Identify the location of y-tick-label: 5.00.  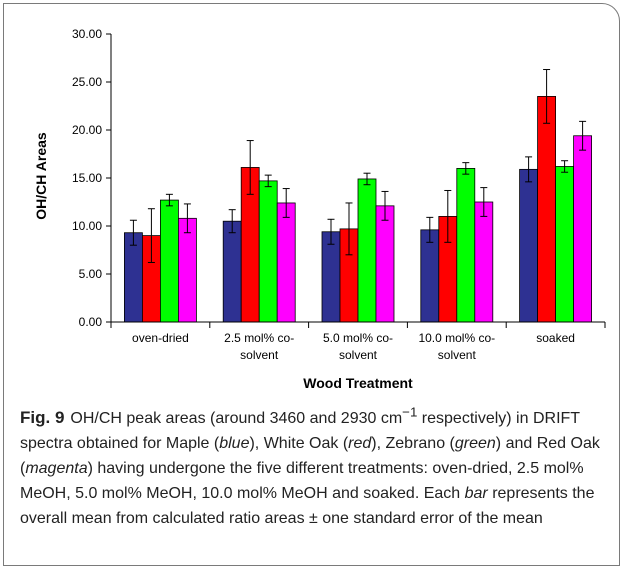
(91, 274).